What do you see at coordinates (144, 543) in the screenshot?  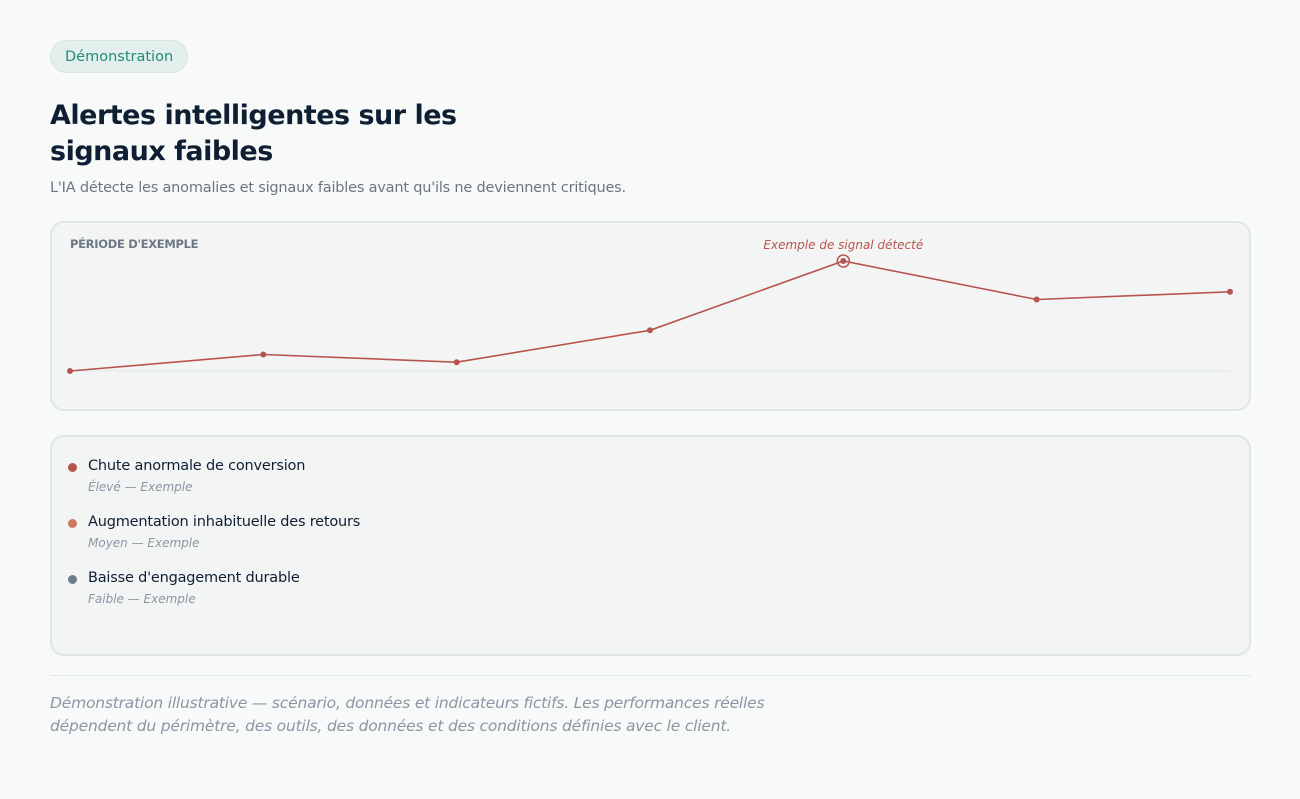 I see `alert-meta: Moyen — Exemple` at bounding box center [144, 543].